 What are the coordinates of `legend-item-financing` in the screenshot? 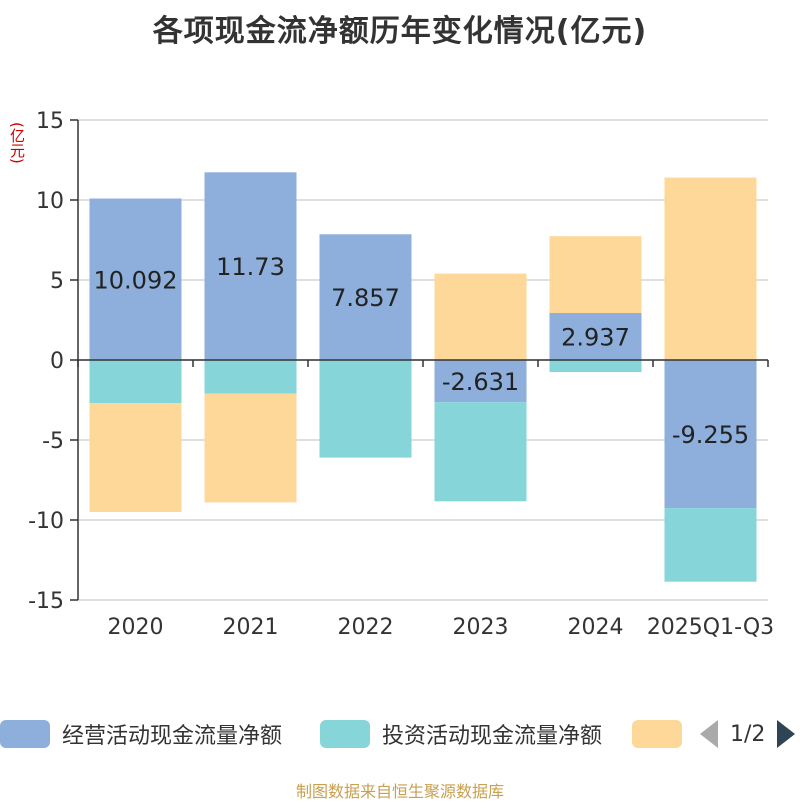 It's located at (663, 734).